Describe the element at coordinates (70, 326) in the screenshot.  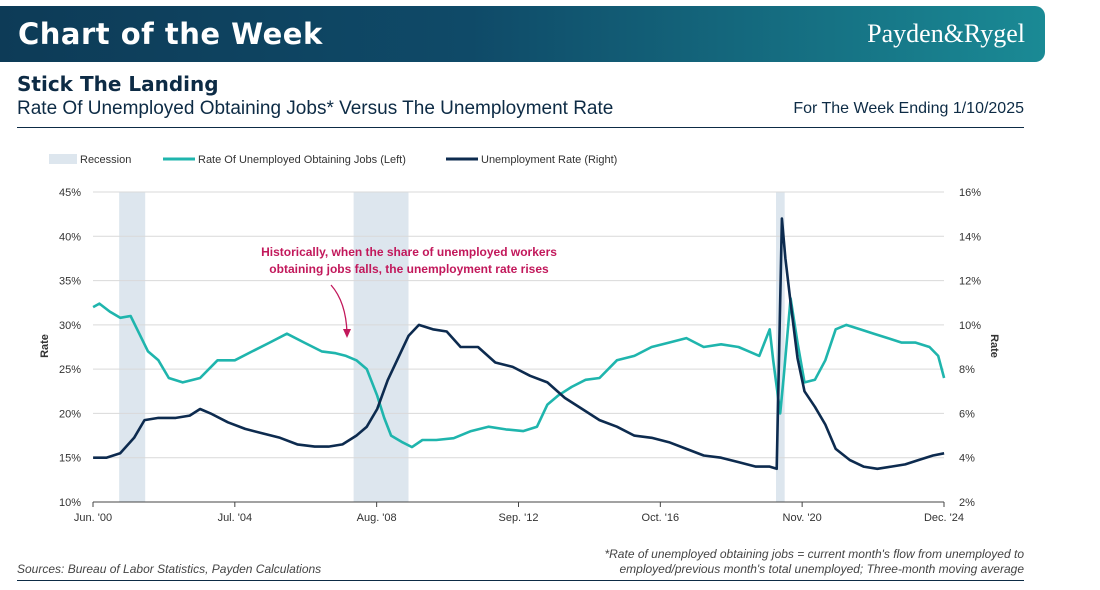
I see `y-left-tick-label: 30%` at that location.